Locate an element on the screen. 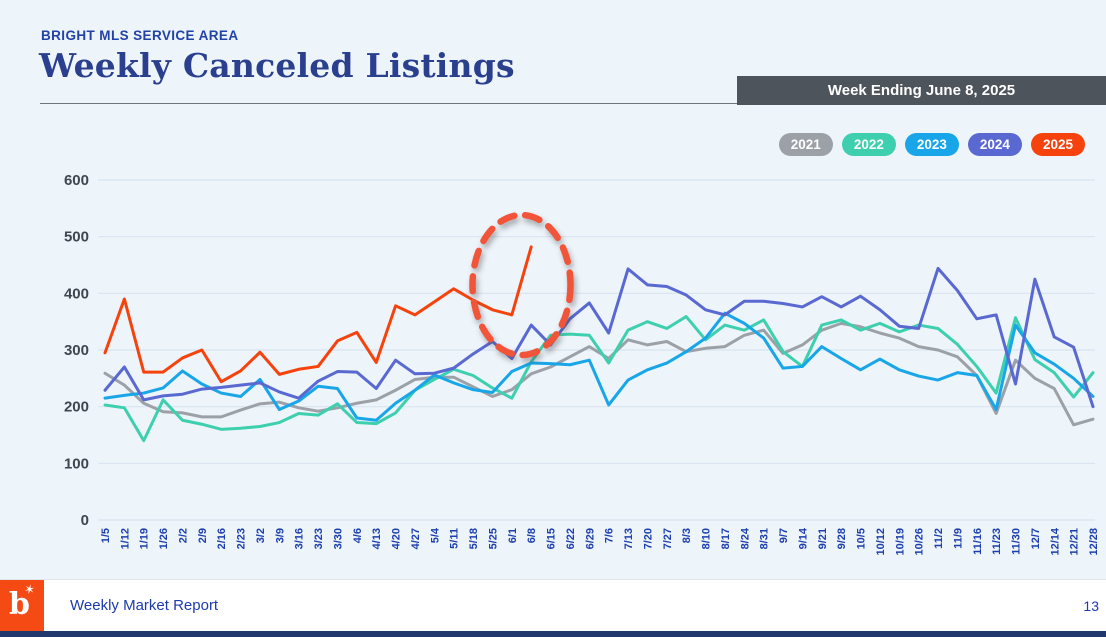 This screenshot has height=637, width=1106. x-tick-label: 10/5 is located at coordinates (862, 538).